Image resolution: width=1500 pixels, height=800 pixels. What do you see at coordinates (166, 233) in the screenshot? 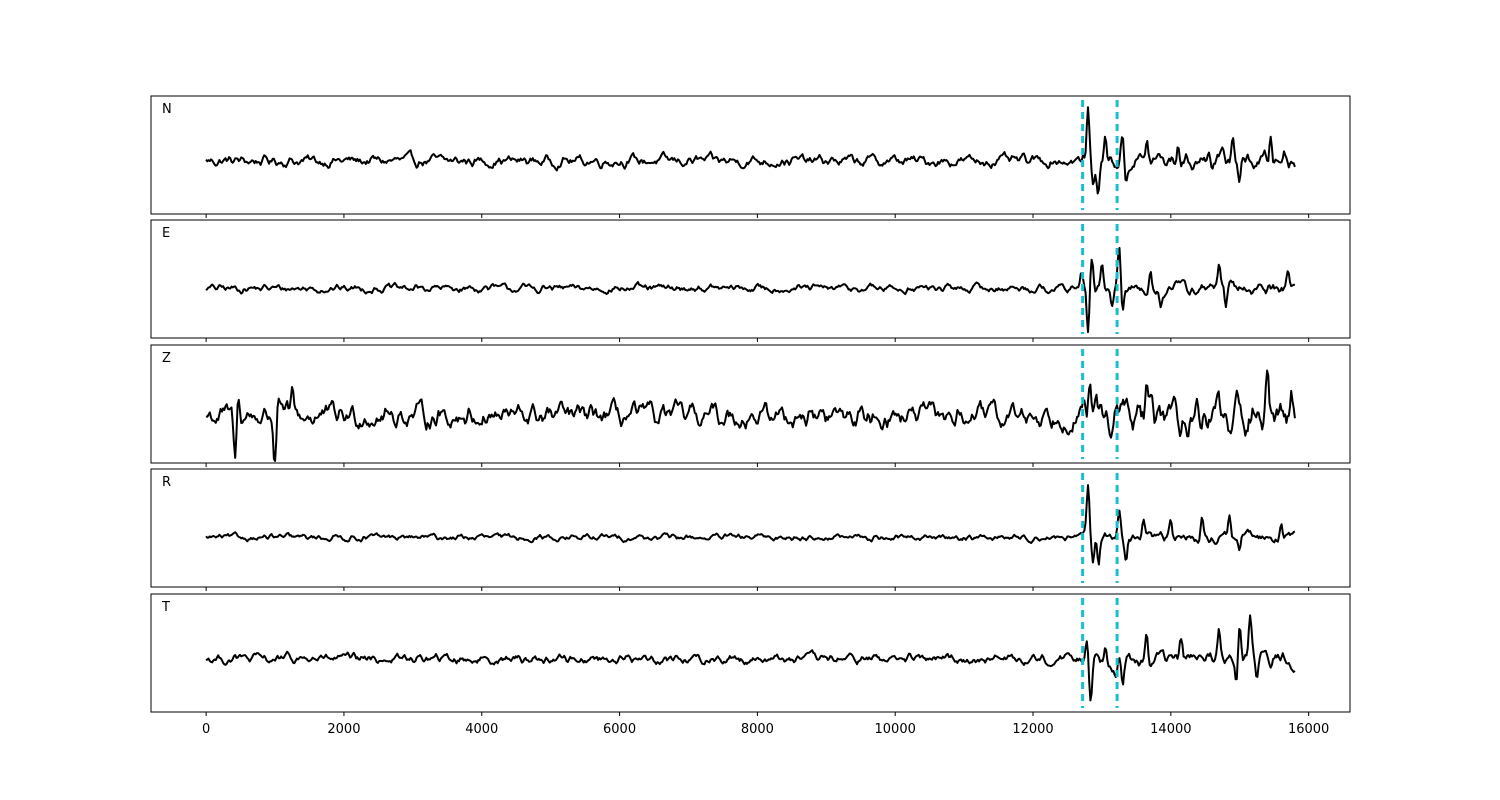
I see `panel-label: E` at bounding box center [166, 233].